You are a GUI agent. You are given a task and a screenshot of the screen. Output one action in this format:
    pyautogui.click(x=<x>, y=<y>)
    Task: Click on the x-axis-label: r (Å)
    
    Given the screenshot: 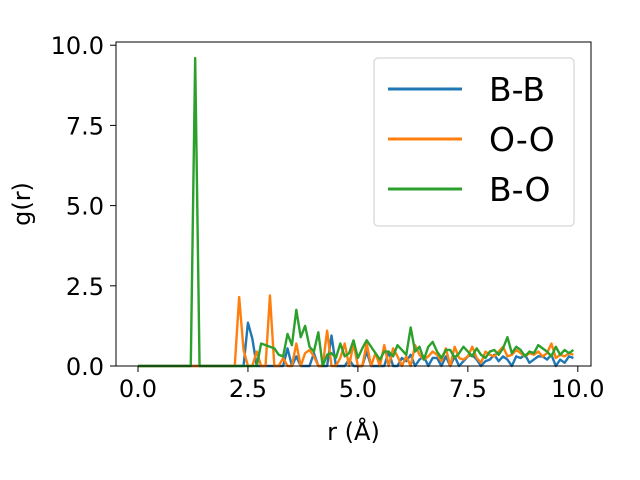 What is the action you would take?
    pyautogui.click(x=353, y=431)
    